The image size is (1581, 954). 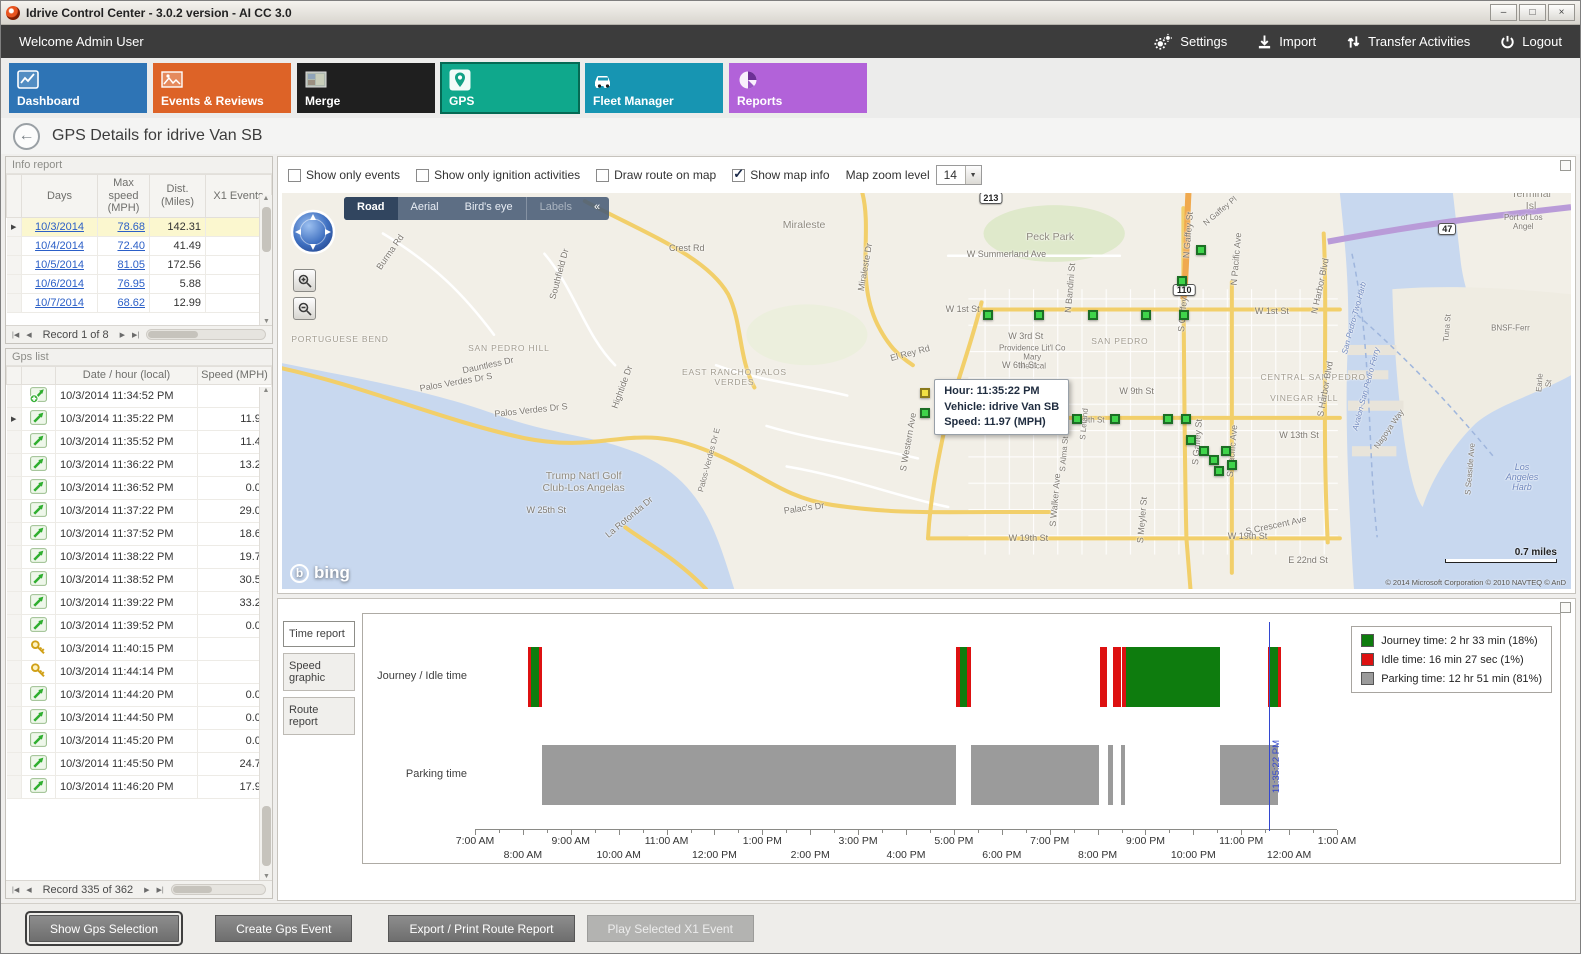 I want to click on table-row: 10/3/2014 11:37:22 PM 29.05, so click(x=139, y=511).